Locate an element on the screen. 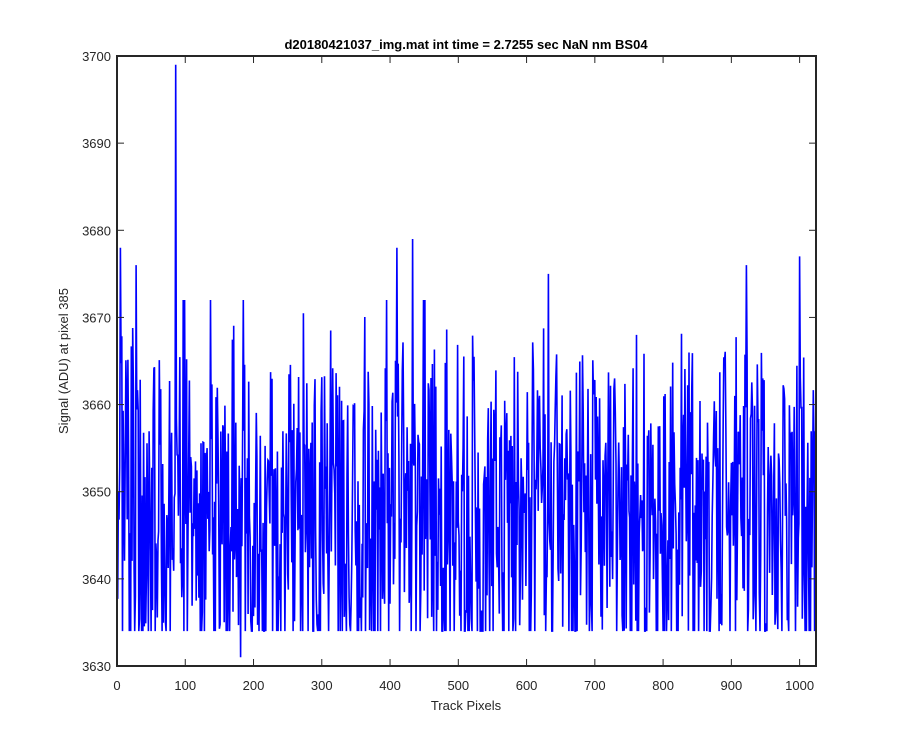  x-tick-label: 400 is located at coordinates (390, 685).